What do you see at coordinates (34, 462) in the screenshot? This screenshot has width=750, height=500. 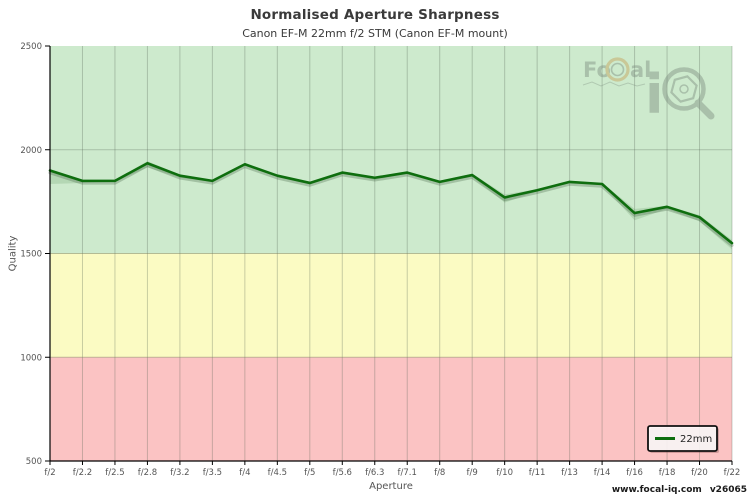 I see `y-tick-label: 500` at bounding box center [34, 462].